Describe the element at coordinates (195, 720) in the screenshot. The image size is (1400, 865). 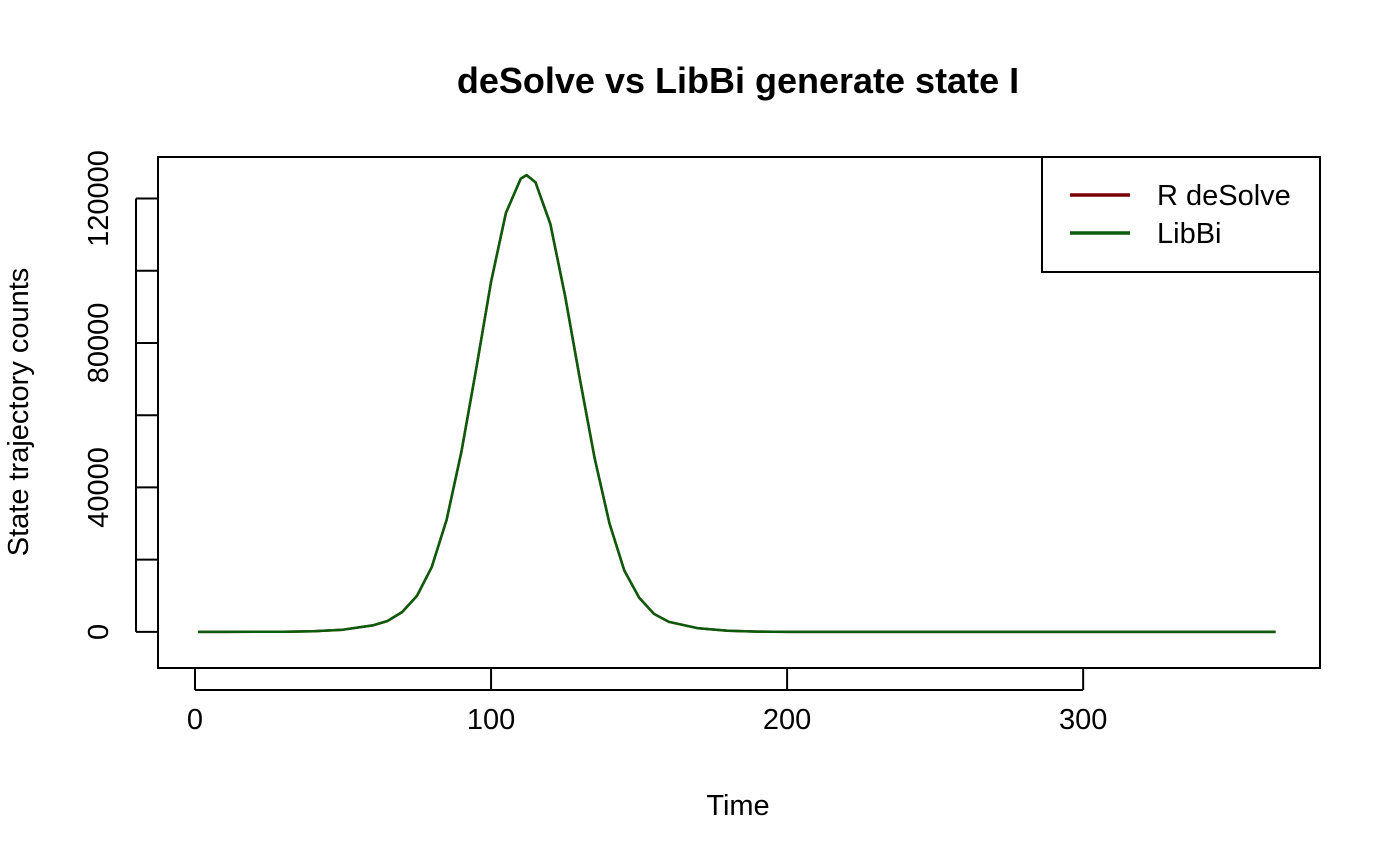
I see `x-tick-label: 0` at that location.